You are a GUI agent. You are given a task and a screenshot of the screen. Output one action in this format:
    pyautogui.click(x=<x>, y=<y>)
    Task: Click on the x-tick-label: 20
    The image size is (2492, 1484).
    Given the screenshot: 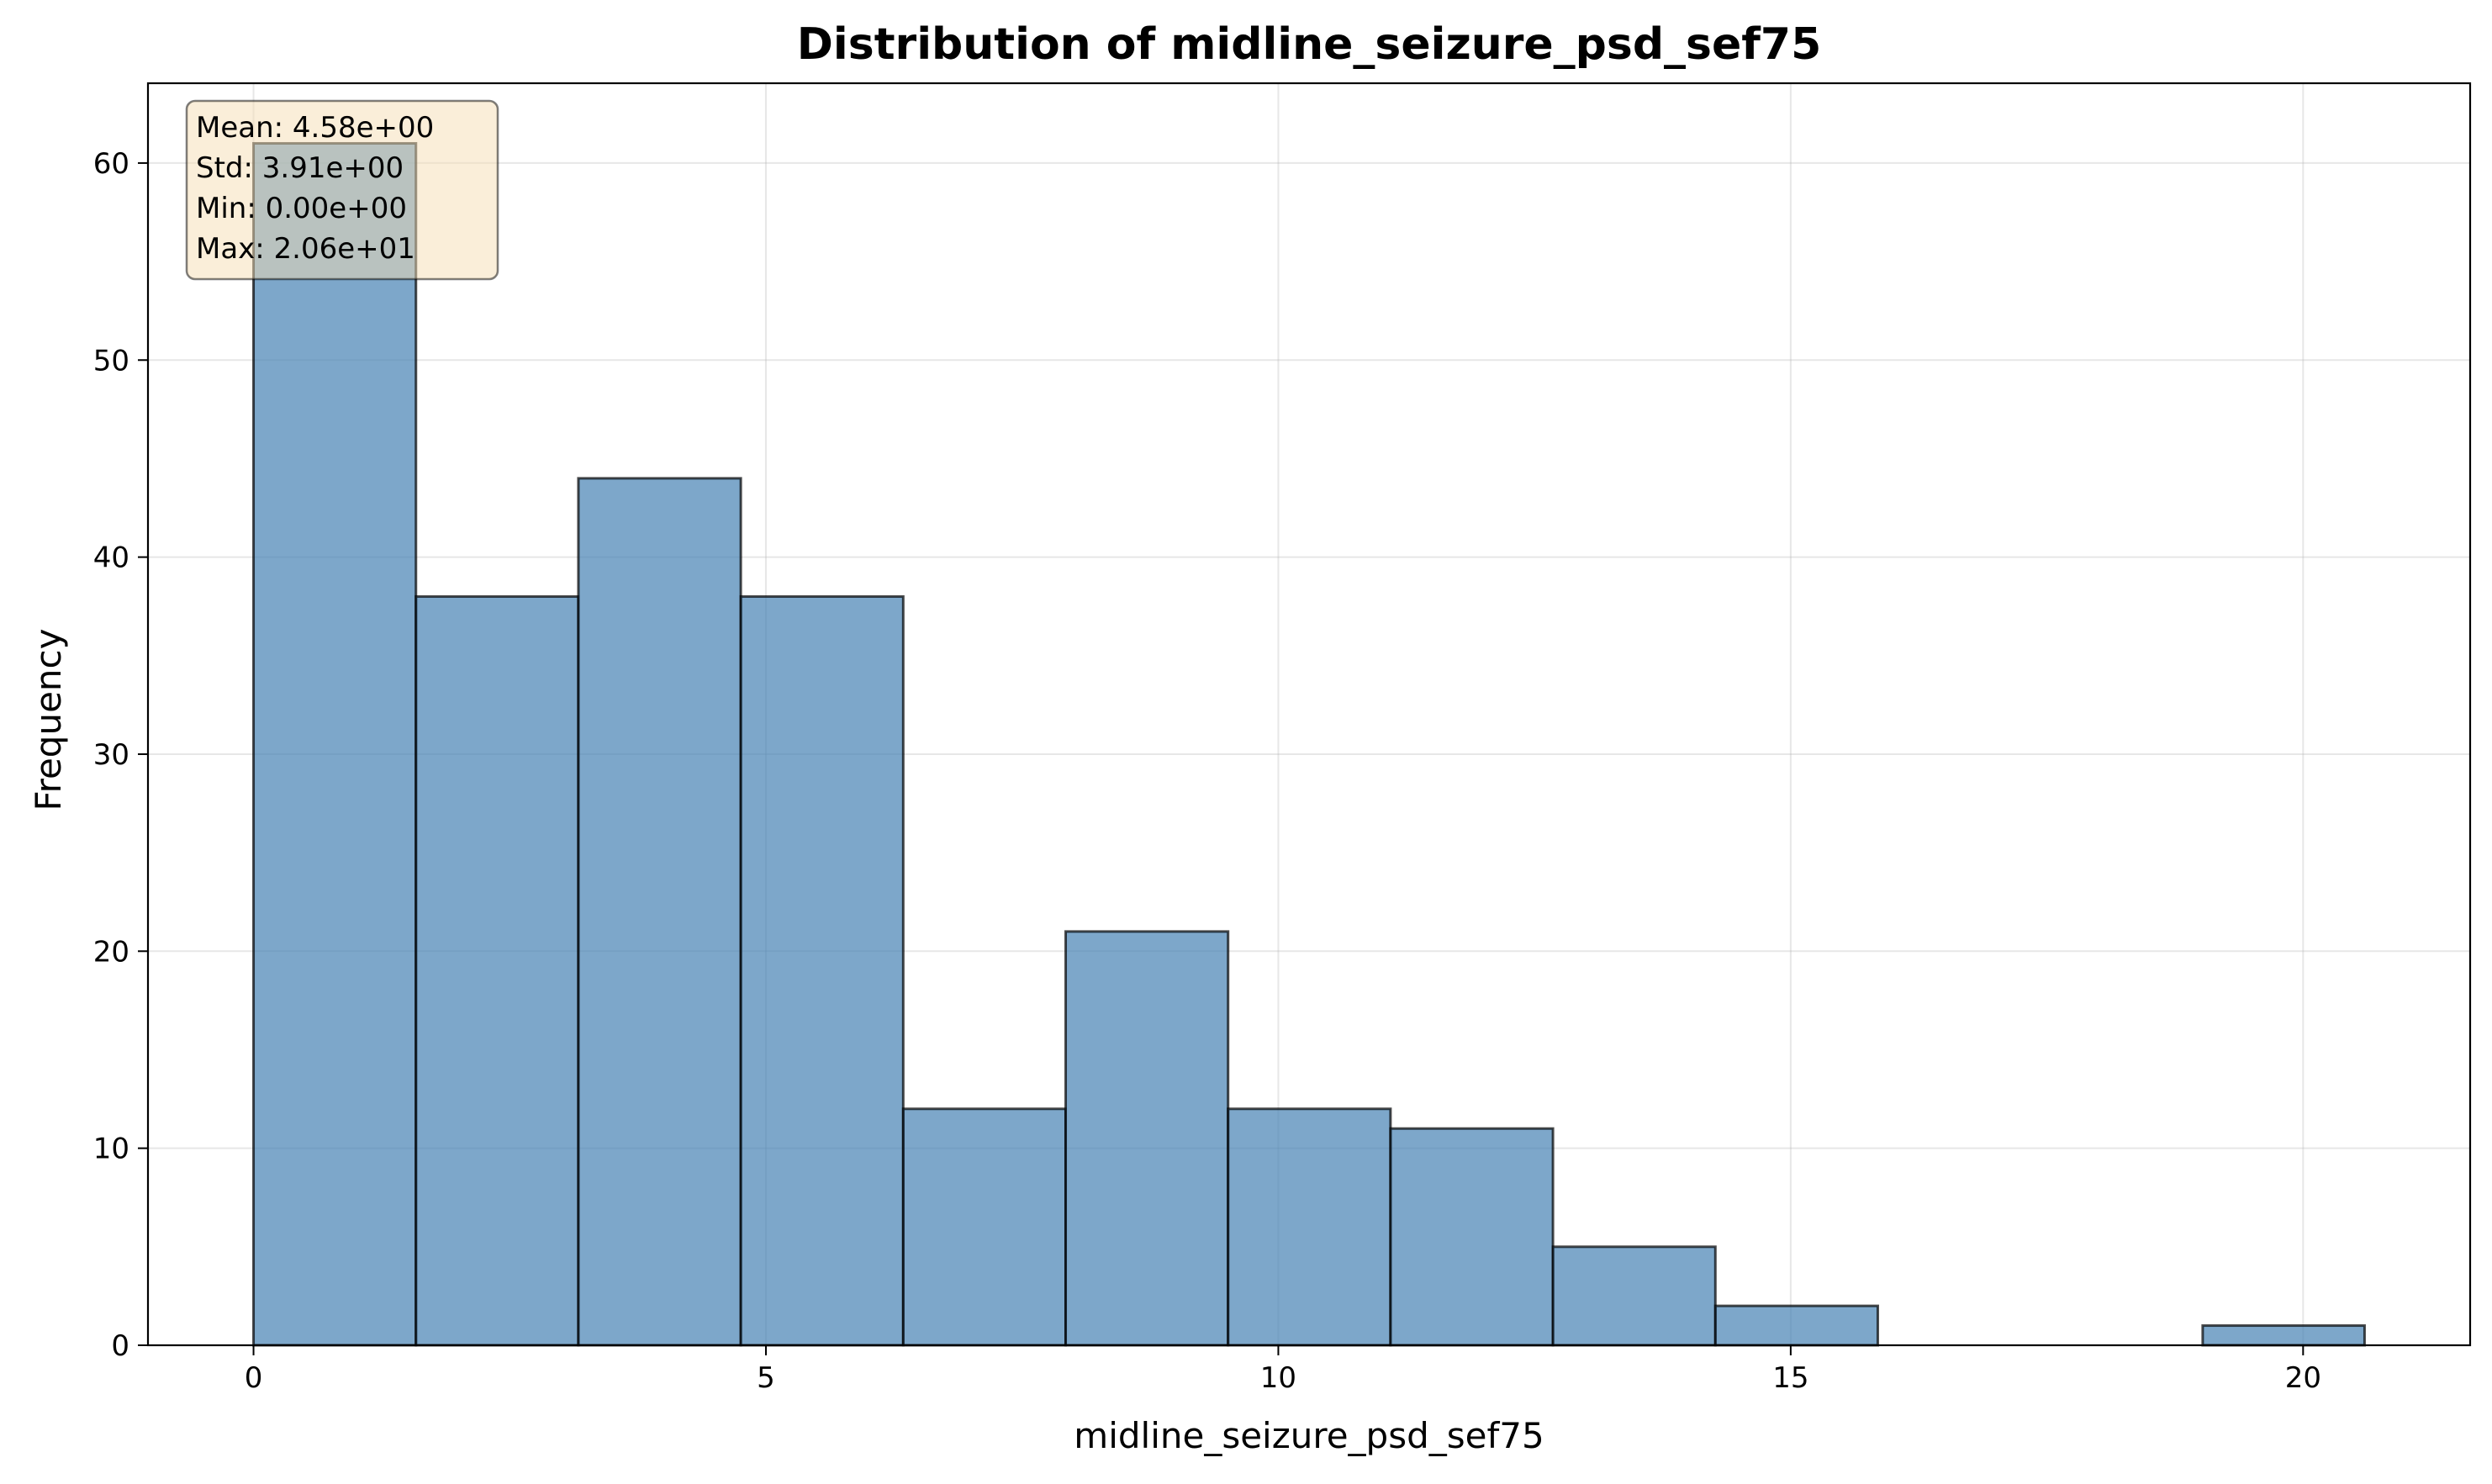 What is the action you would take?
    pyautogui.click(x=2303, y=1378)
    